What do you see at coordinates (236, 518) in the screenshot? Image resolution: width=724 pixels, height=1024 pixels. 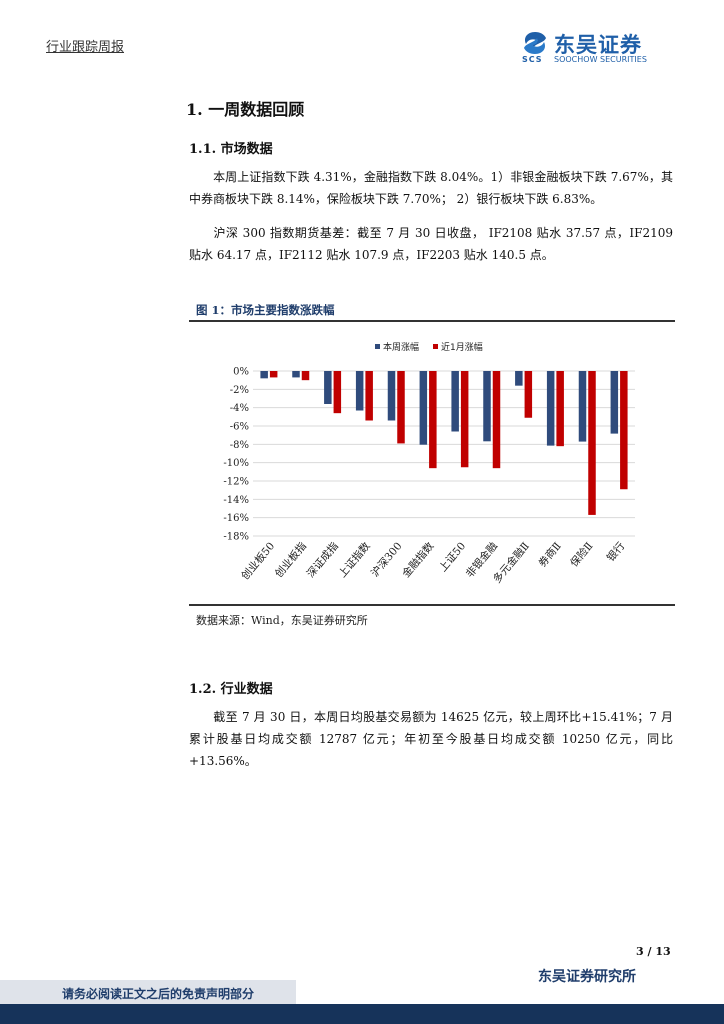 I see `y-tick-label: -16%` at bounding box center [236, 518].